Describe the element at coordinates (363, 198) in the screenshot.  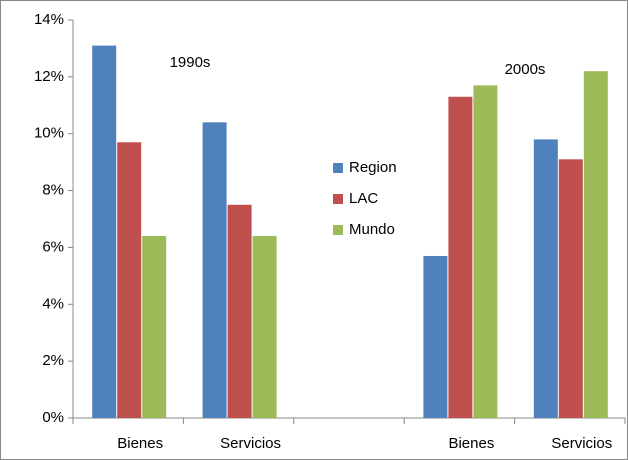
I see `legend-label: LAC` at that location.